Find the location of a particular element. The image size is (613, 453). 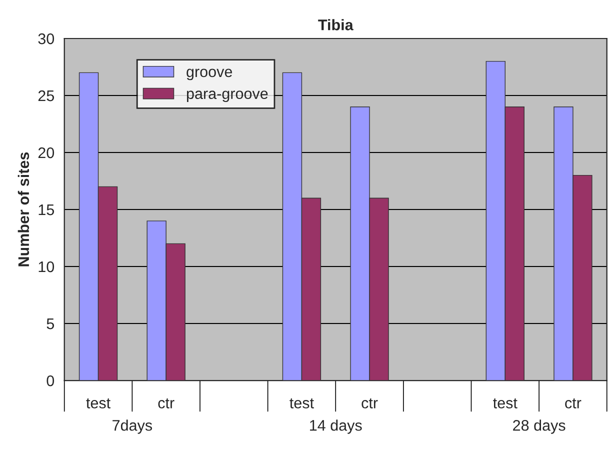

text: 28 days is located at coordinates (539, 427).